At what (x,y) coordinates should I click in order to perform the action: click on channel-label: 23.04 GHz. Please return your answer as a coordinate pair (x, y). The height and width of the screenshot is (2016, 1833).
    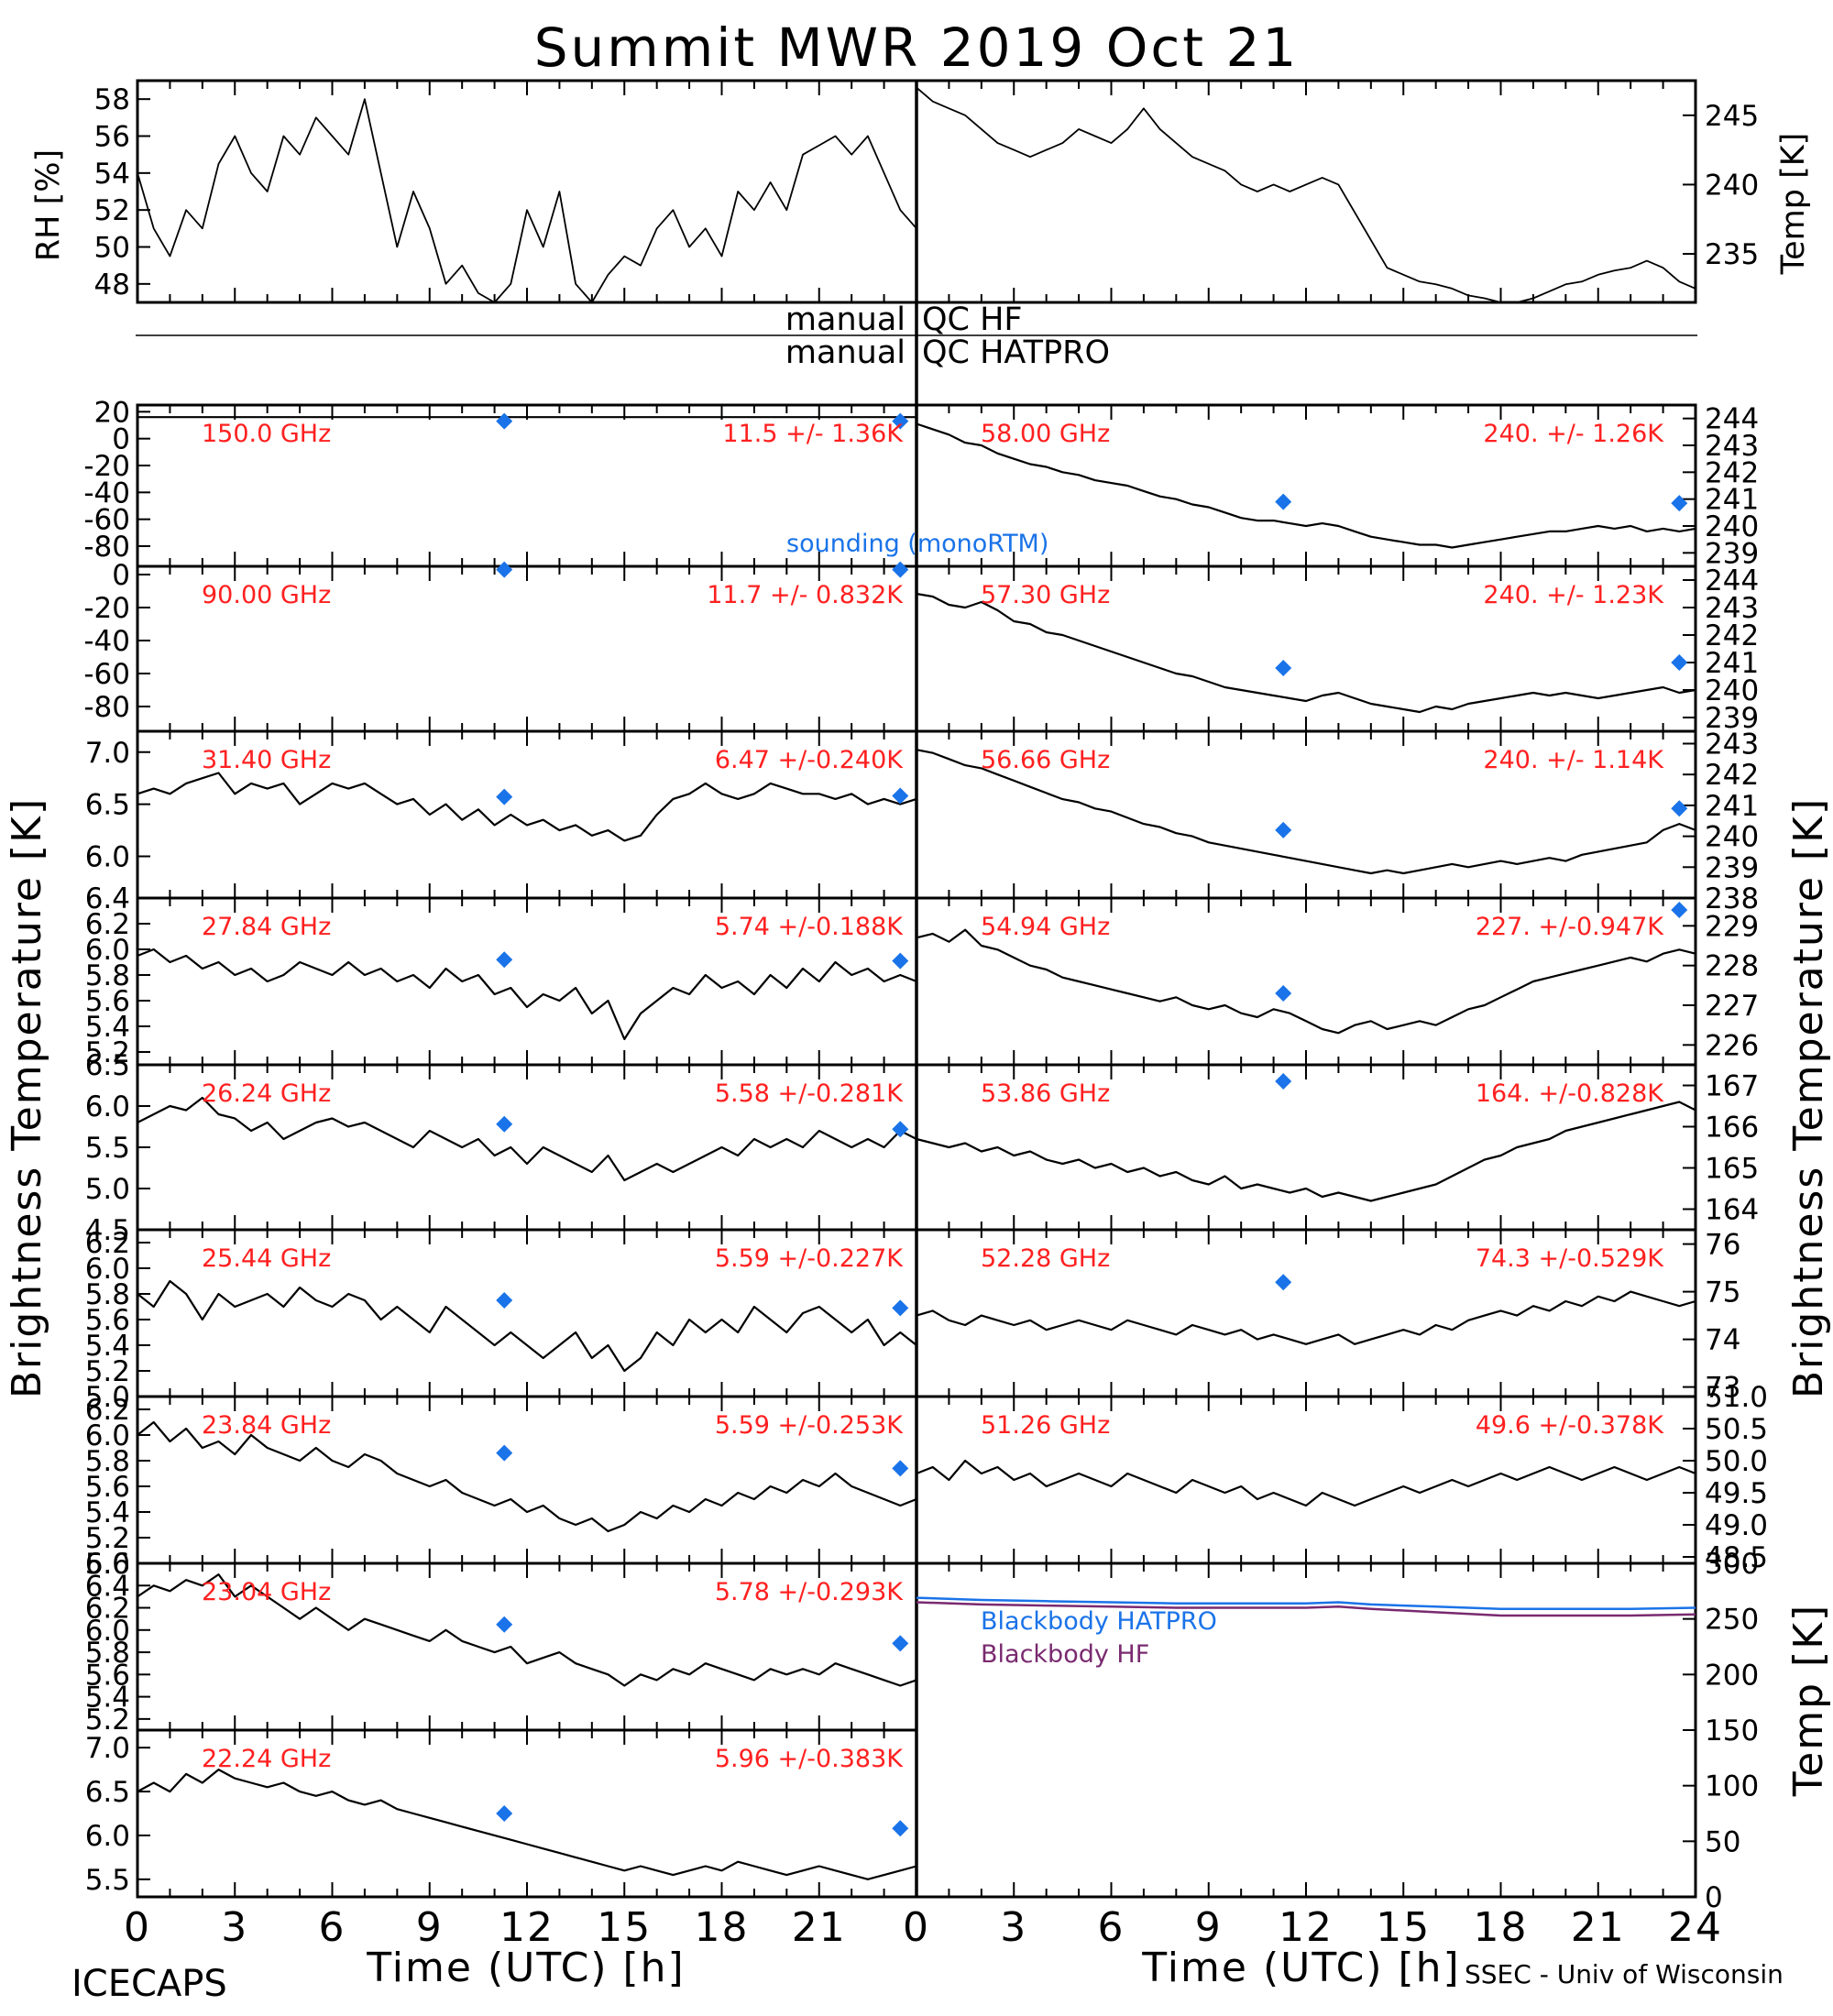
    Looking at the image, I should click on (266, 1592).